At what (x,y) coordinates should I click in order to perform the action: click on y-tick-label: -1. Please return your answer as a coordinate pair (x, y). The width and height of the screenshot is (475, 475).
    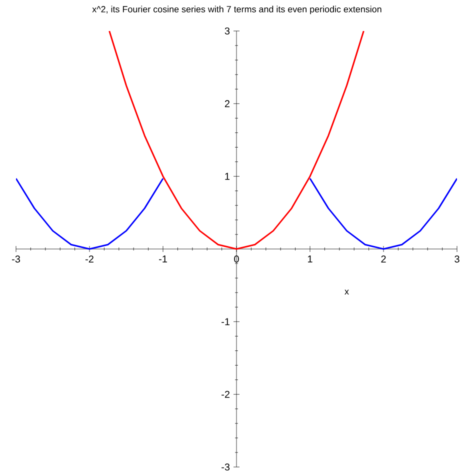
    Looking at the image, I should click on (226, 322).